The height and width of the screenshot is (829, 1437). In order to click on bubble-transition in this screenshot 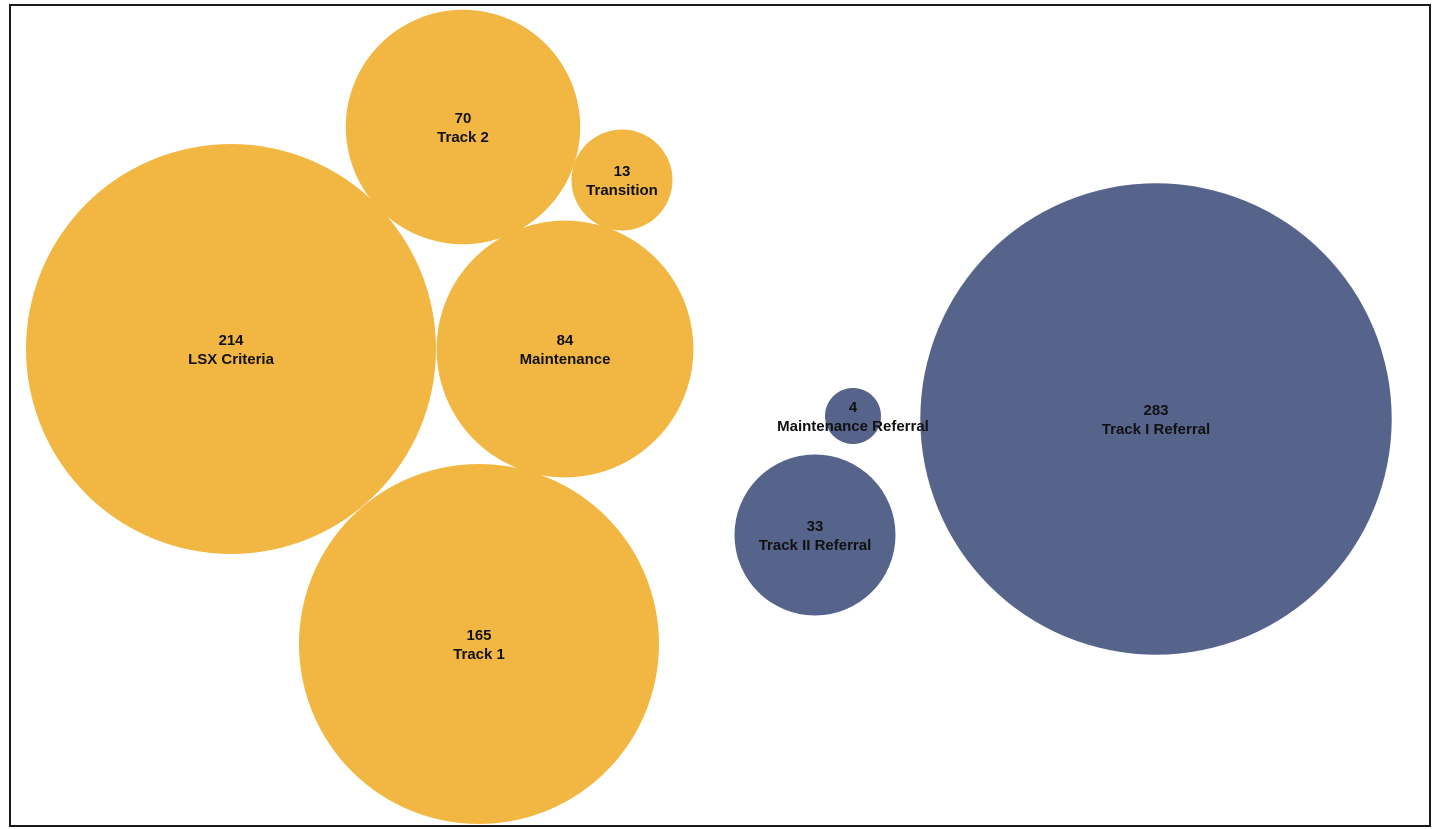, I will do `click(622, 180)`.